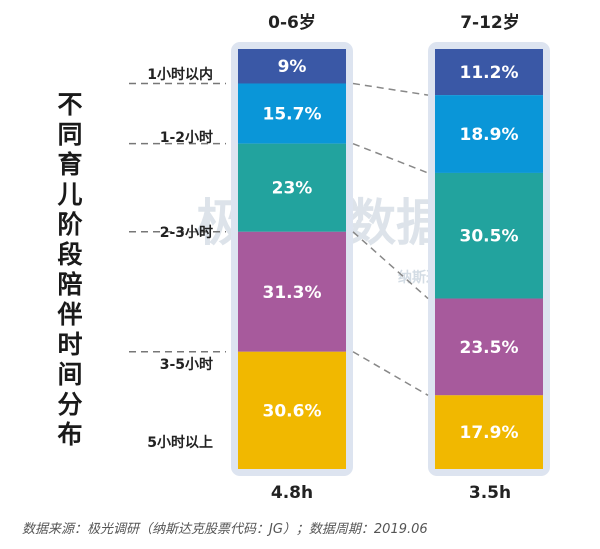 The image size is (600, 549). What do you see at coordinates (186, 138) in the screenshot?
I see `category-label-1-2h: 1-2小时` at bounding box center [186, 138].